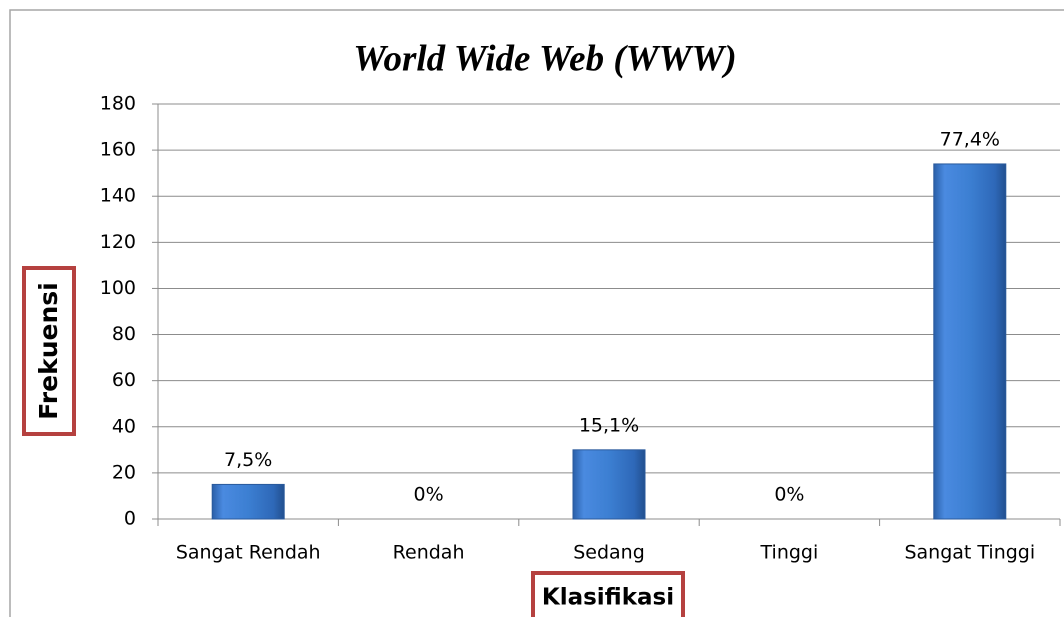  What do you see at coordinates (970, 139) in the screenshot?
I see `data-label: 77,4%` at bounding box center [970, 139].